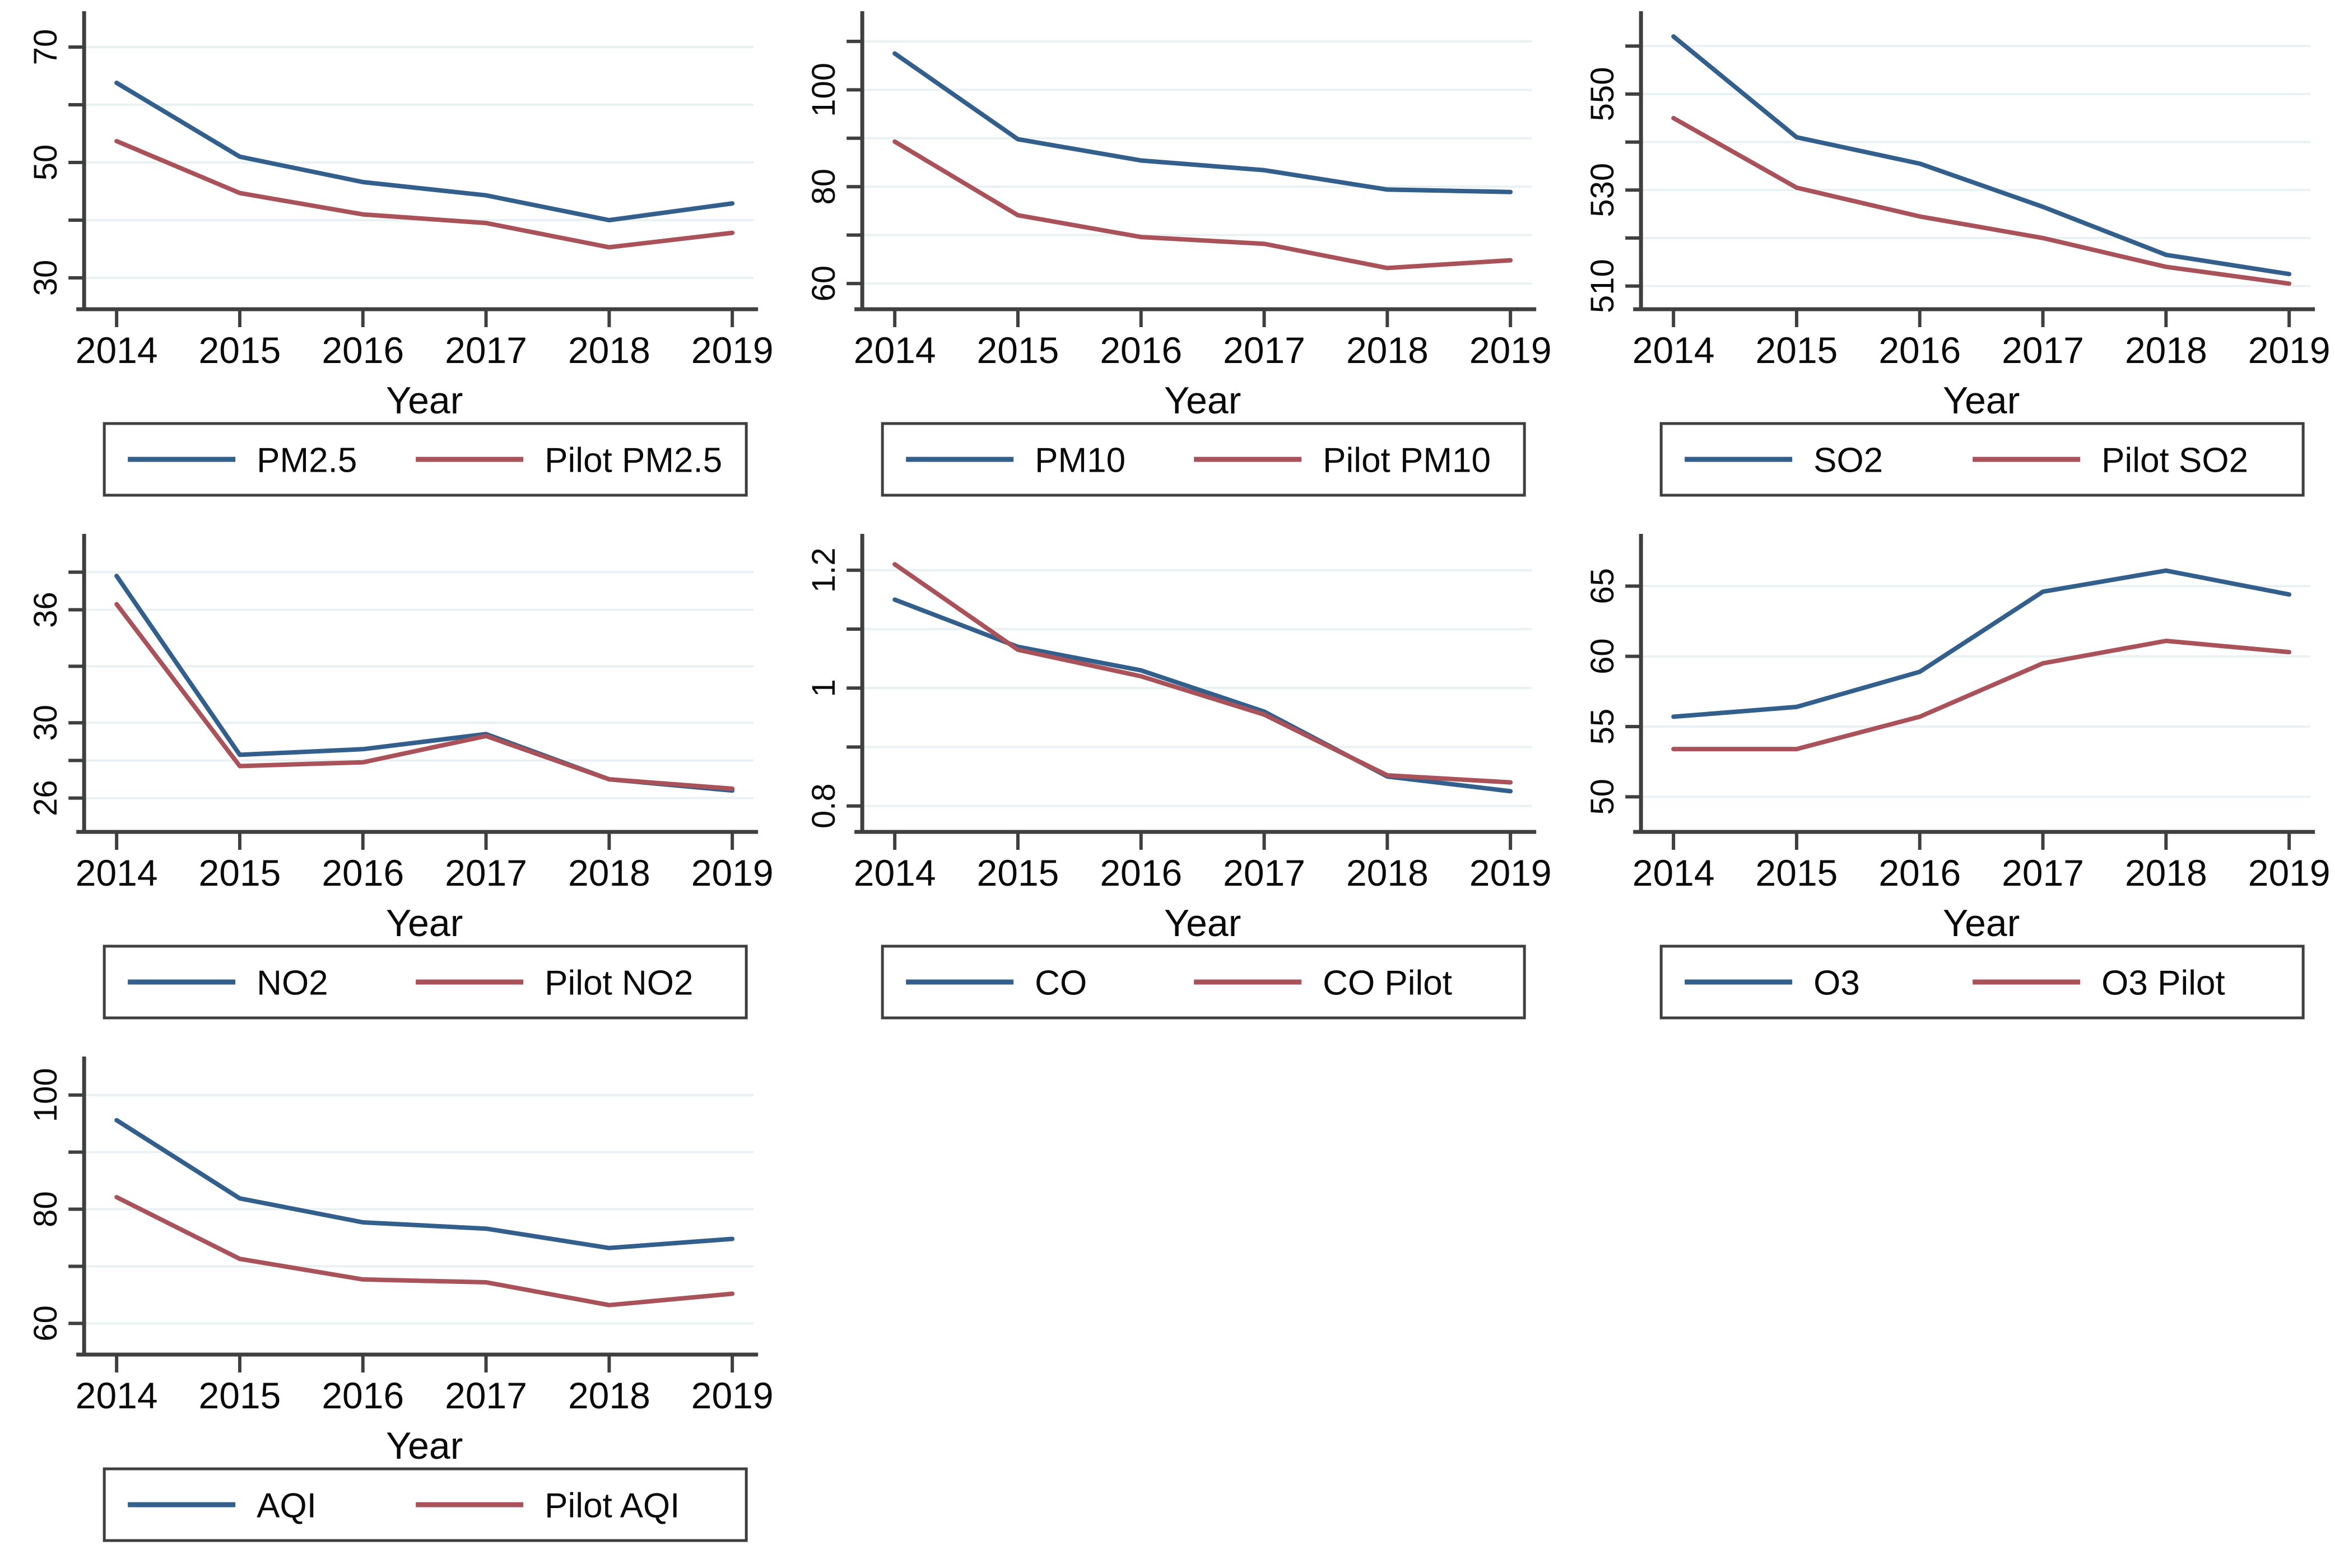  I want to click on legend: AQI Pilot AQI, so click(425, 1504).